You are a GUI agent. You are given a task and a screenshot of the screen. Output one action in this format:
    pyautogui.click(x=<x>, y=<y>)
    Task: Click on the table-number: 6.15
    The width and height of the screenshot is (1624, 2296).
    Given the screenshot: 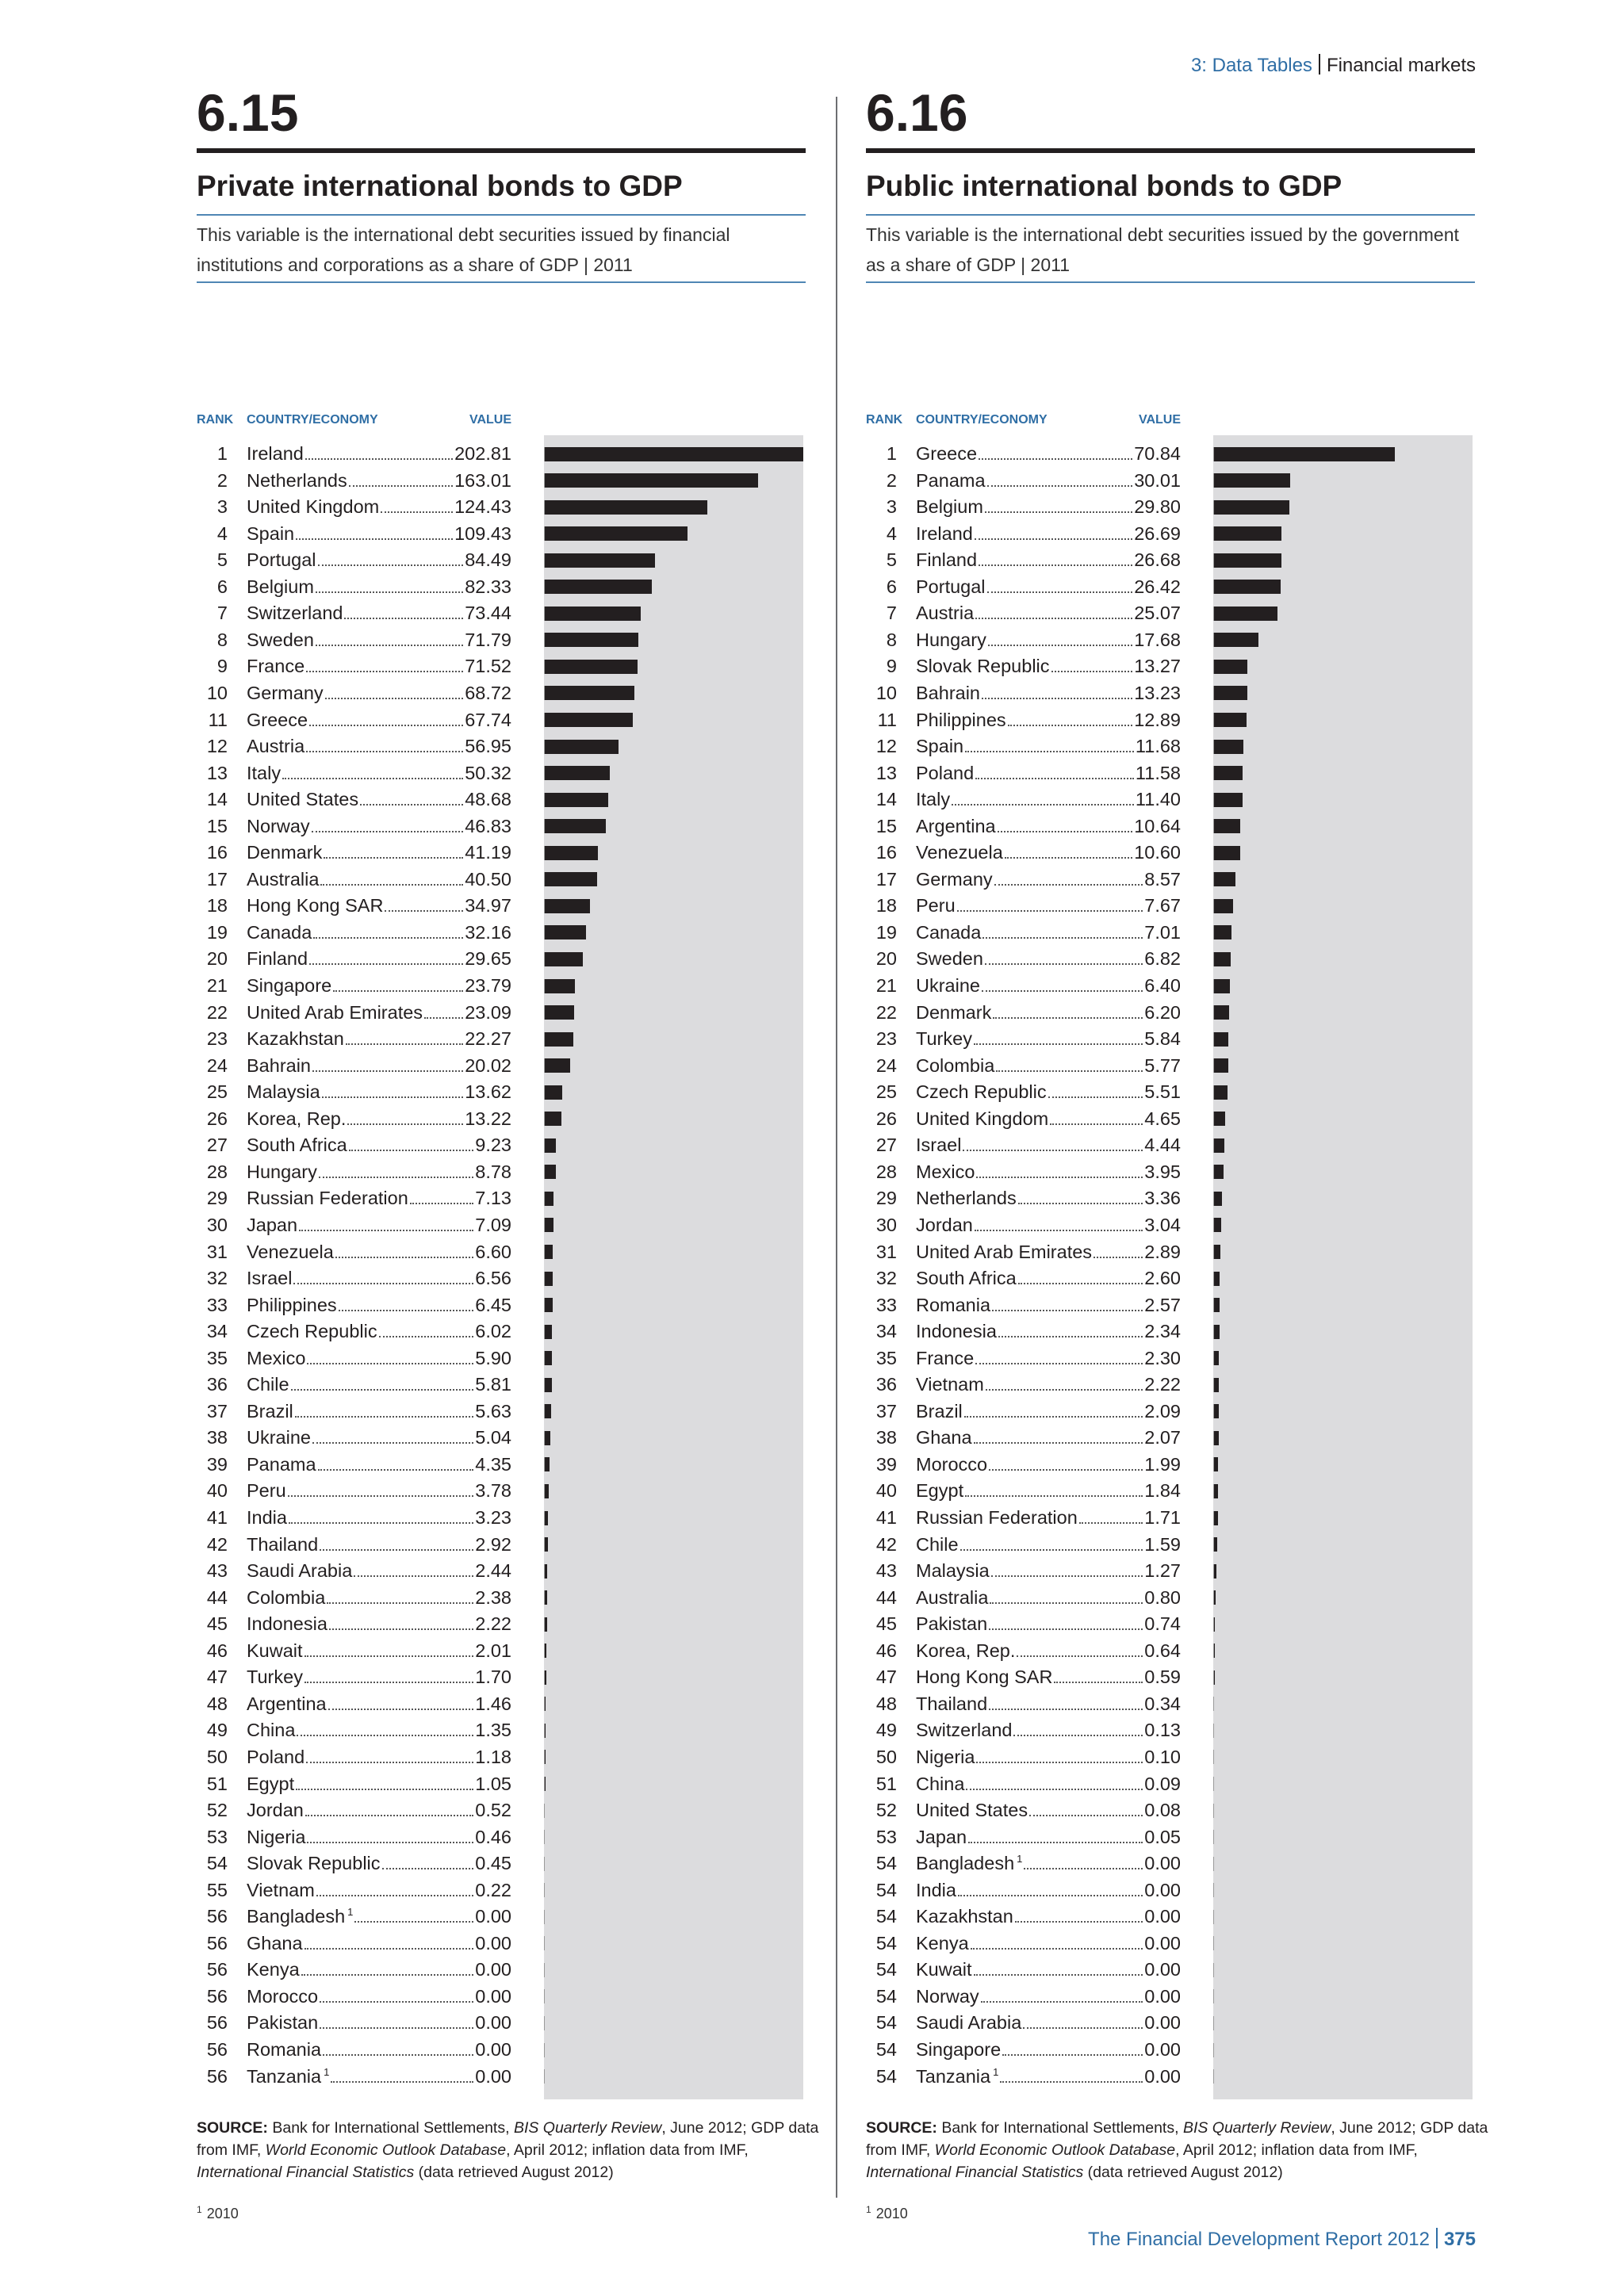 What is the action you would take?
    pyautogui.click(x=248, y=113)
    